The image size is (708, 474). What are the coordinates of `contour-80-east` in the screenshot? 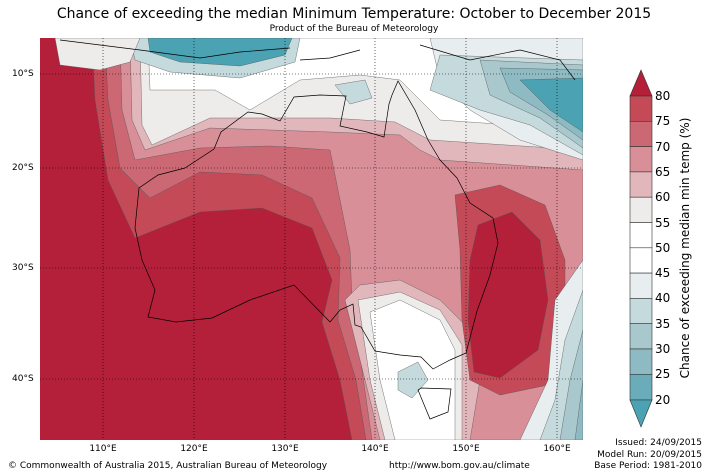 It's located at (508, 295).